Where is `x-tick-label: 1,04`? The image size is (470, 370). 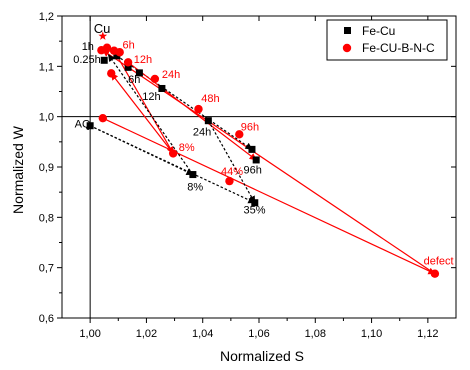
x-tick-label: 1,04 is located at coordinates (202, 334).